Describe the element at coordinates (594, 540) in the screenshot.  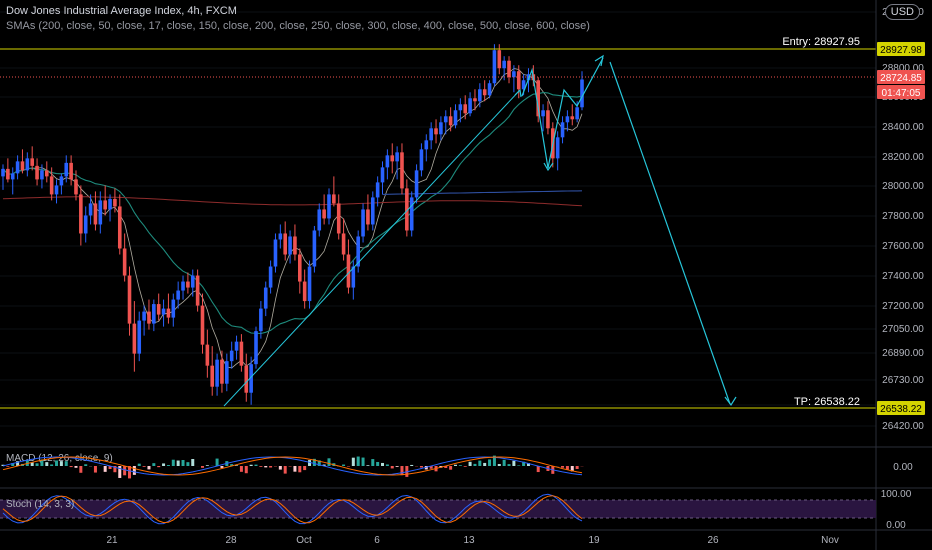
I see `time-tick: 19` at that location.